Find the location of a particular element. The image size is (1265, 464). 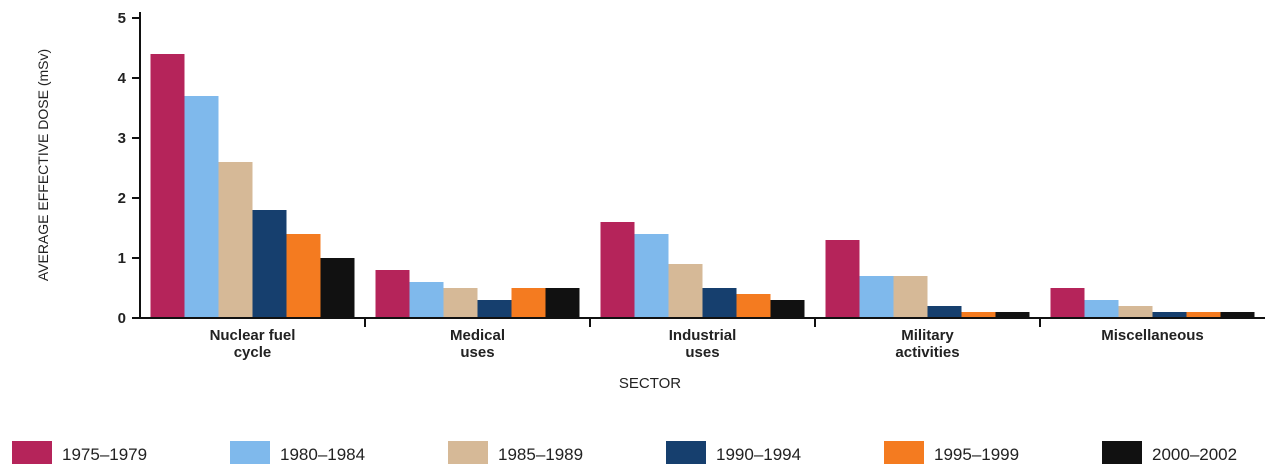

x-tick-label: Miscellaneous is located at coordinates (1152, 335).